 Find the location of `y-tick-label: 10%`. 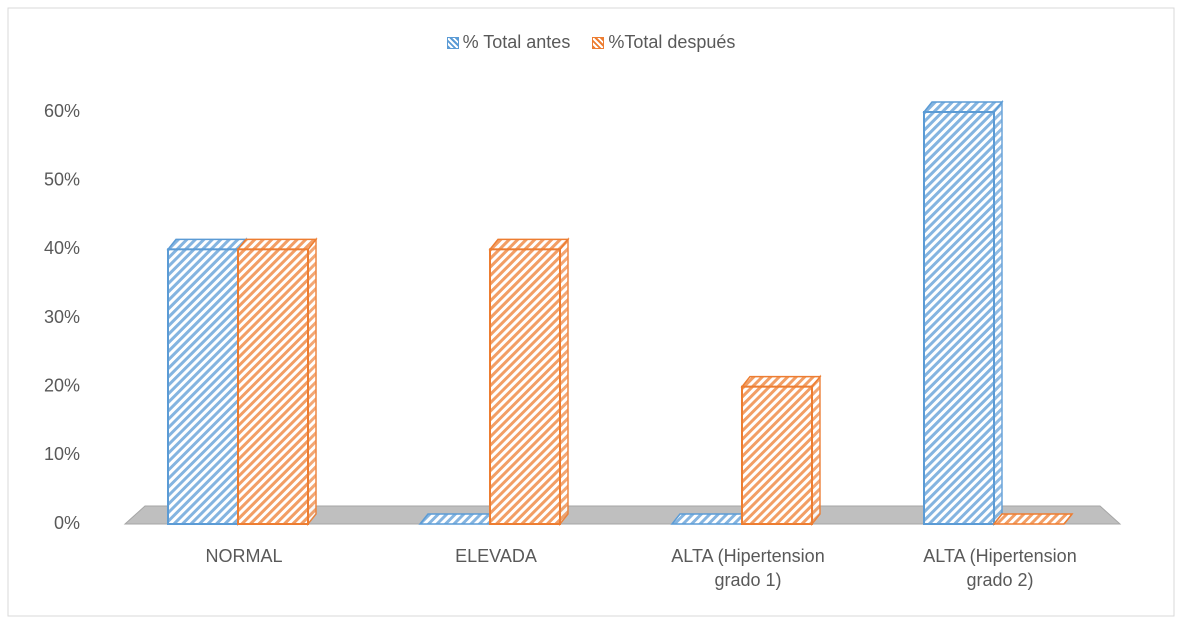

y-tick-label: 10% is located at coordinates (62, 454).